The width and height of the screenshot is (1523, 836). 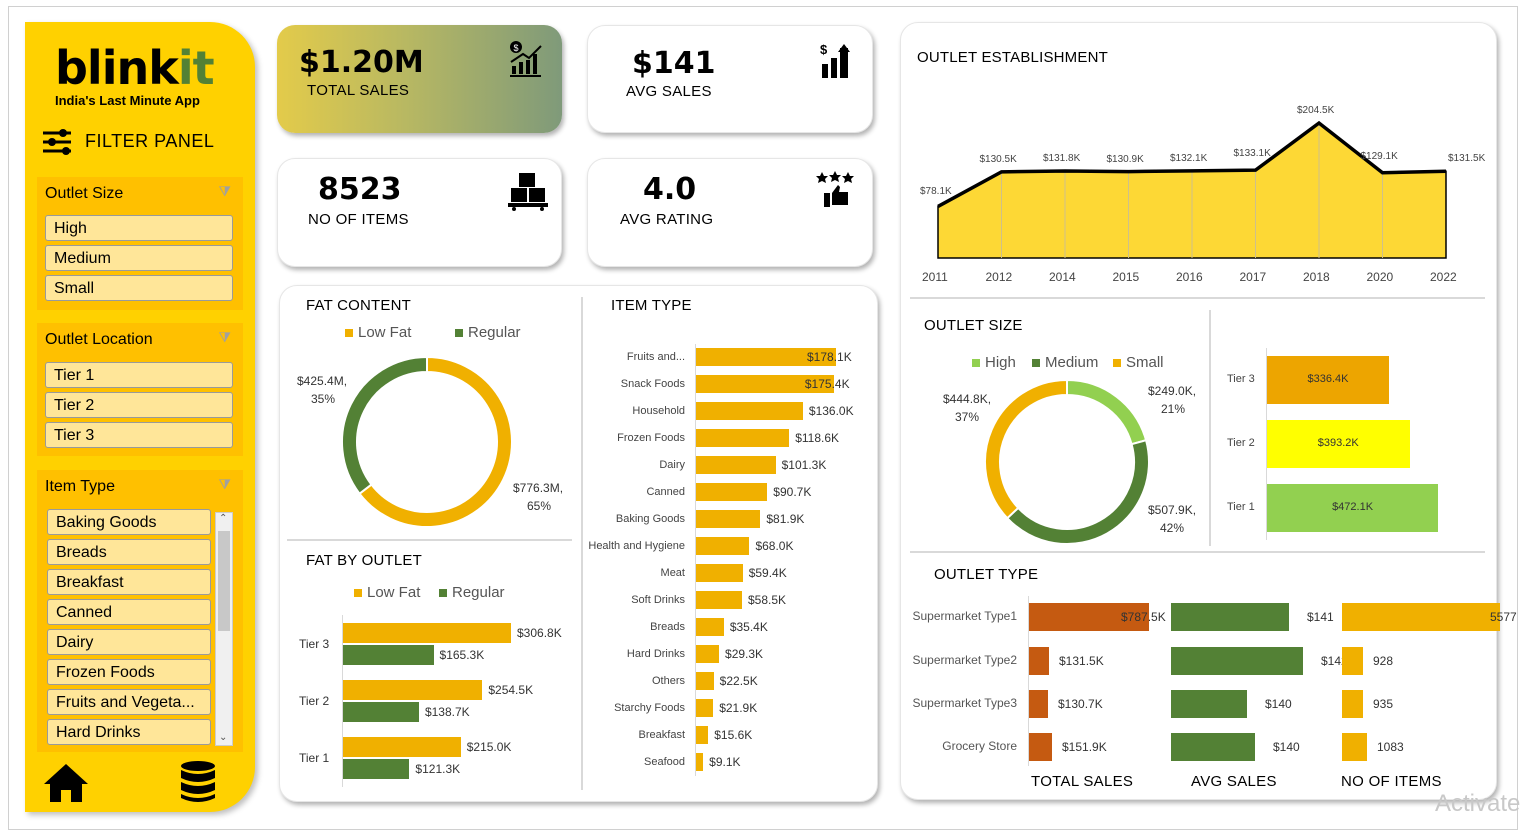 What do you see at coordinates (1338, 444) in the screenshot?
I see `bar-outlet-location` at bounding box center [1338, 444].